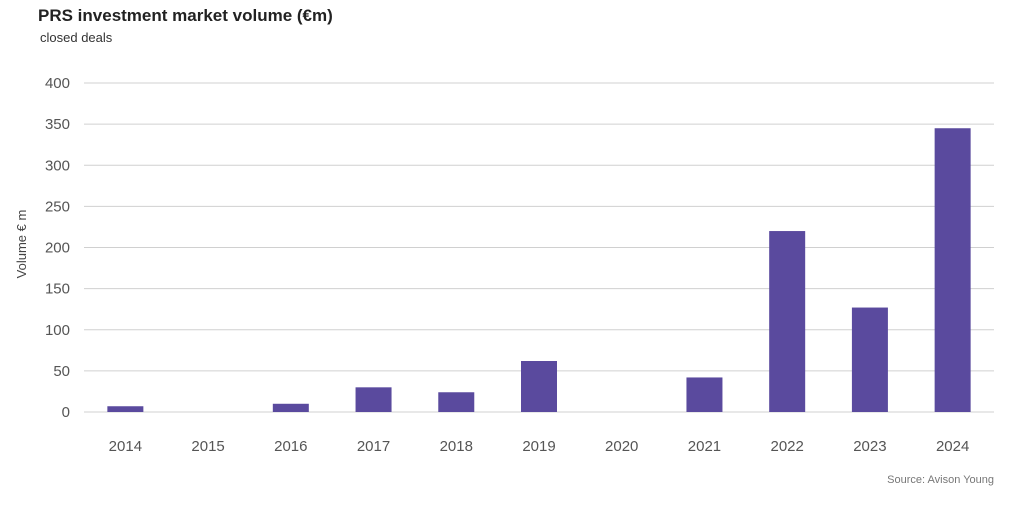  I want to click on x-tick-label: 2014, so click(125, 446).